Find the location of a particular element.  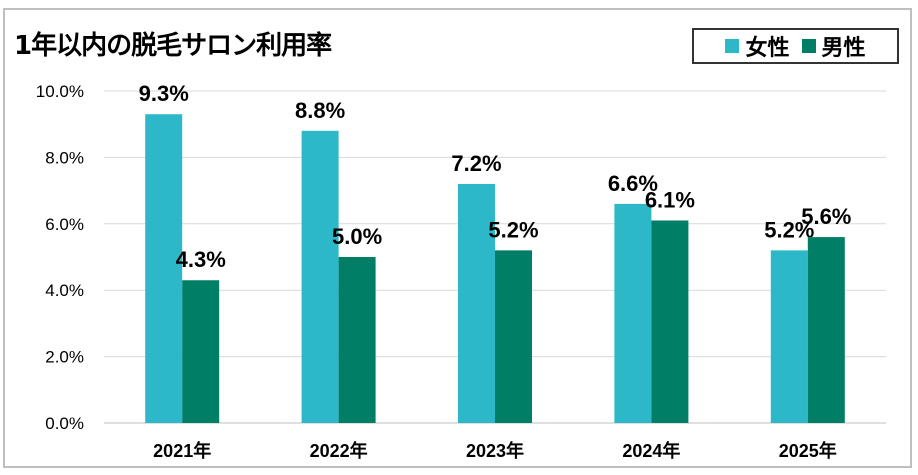

chart-title: 1年以内の脱毛サロン利用率 is located at coordinates (173, 46).